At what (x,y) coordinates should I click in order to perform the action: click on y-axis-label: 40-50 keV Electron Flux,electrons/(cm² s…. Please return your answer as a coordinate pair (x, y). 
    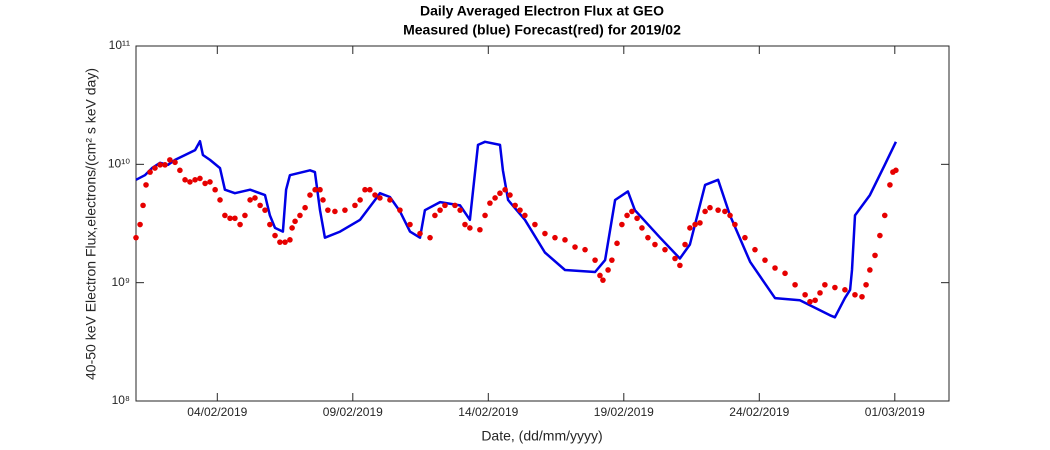
    Looking at the image, I should click on (91, 224).